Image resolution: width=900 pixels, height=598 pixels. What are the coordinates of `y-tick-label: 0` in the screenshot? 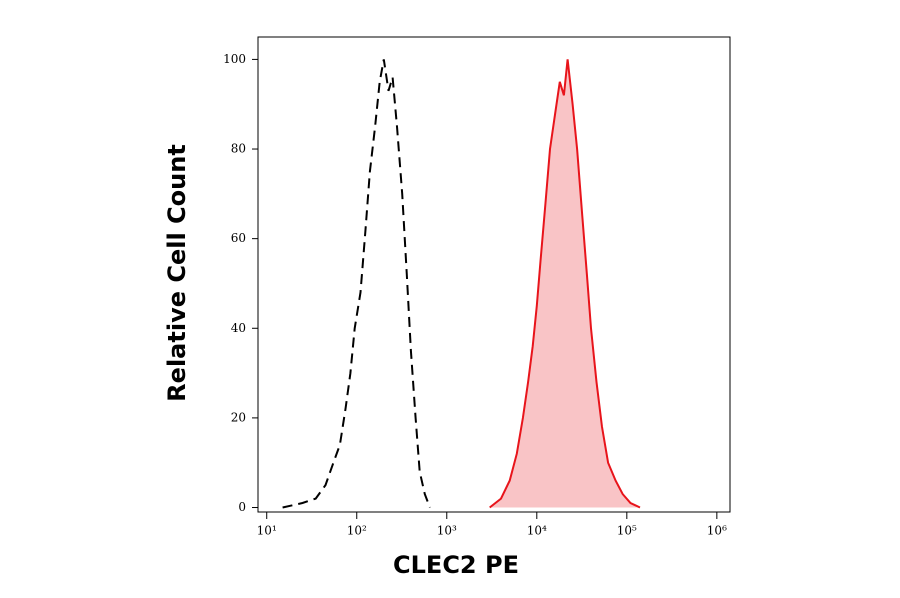 It's located at (242, 507).